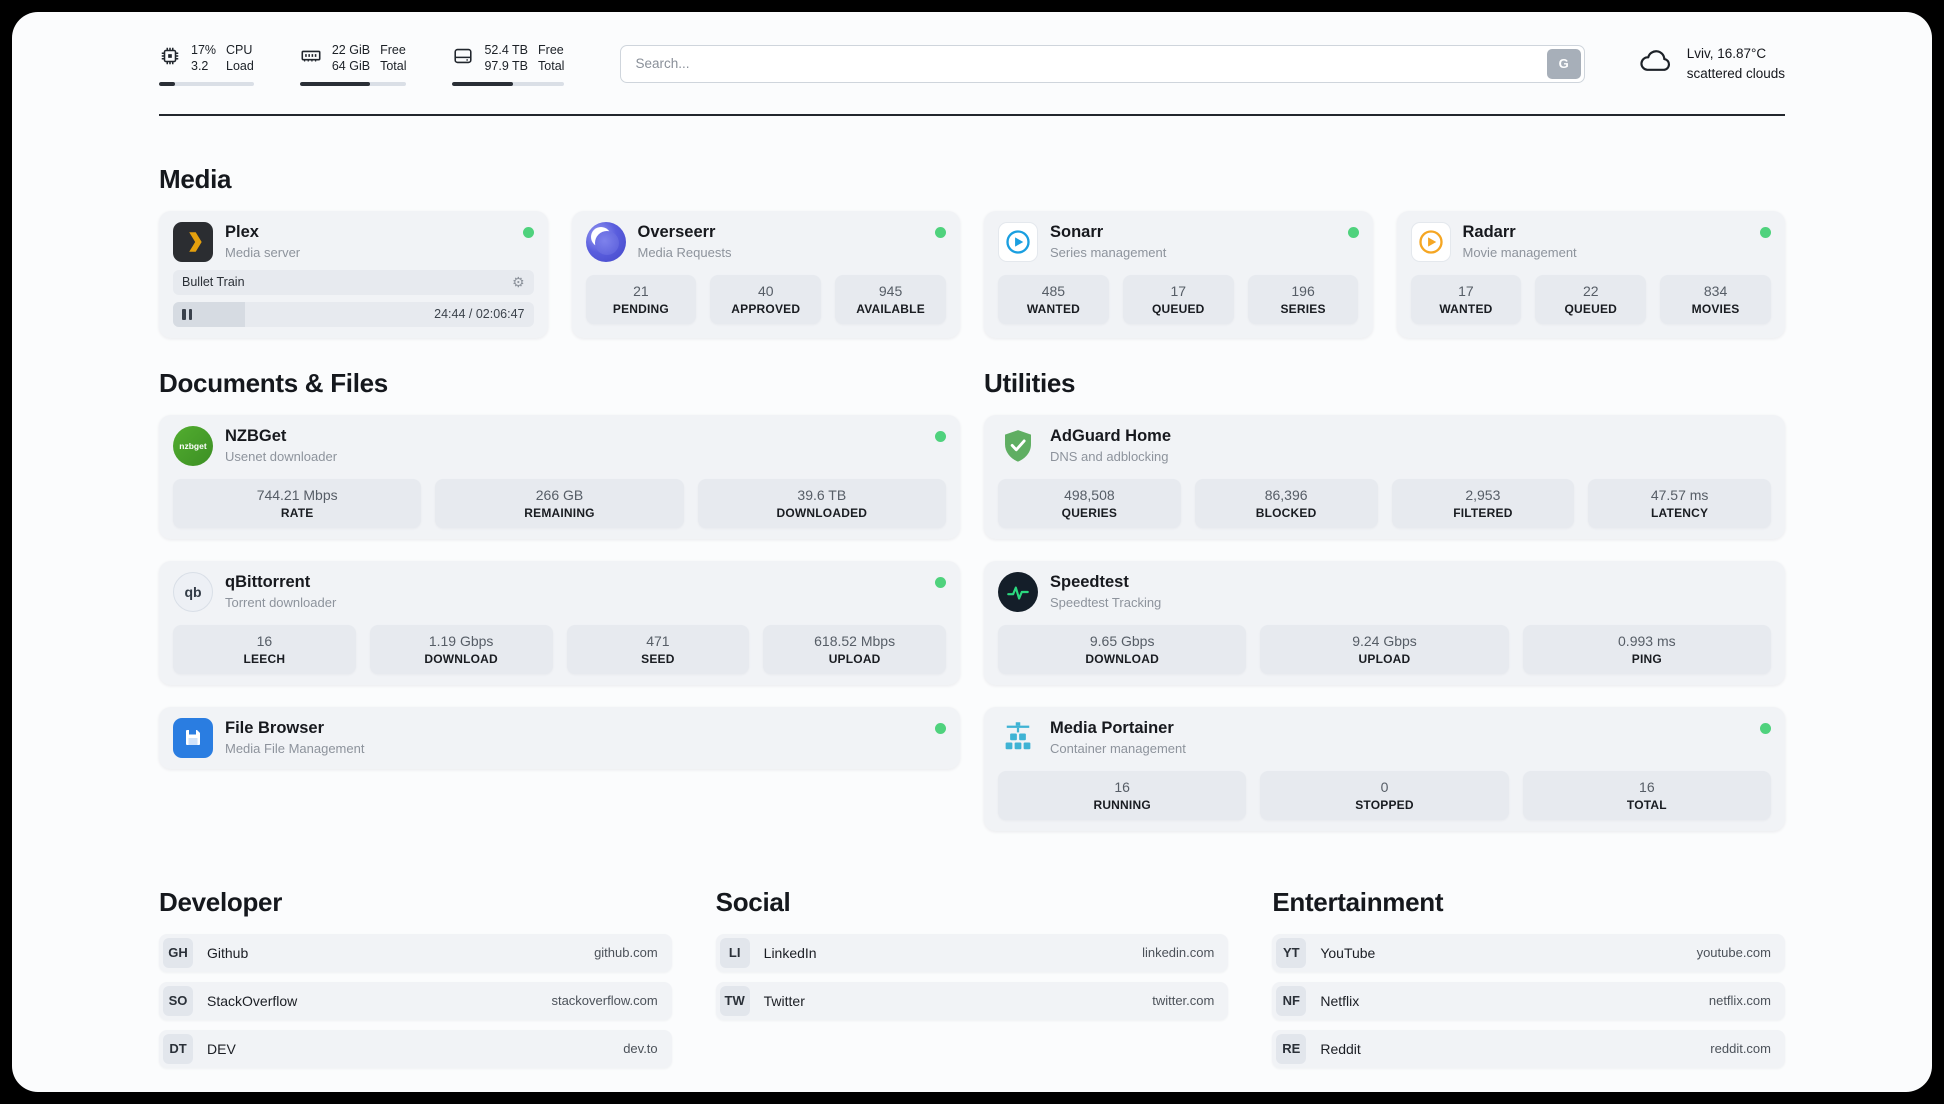 The height and width of the screenshot is (1104, 1944). I want to click on app-name: File Browser, so click(275, 728).